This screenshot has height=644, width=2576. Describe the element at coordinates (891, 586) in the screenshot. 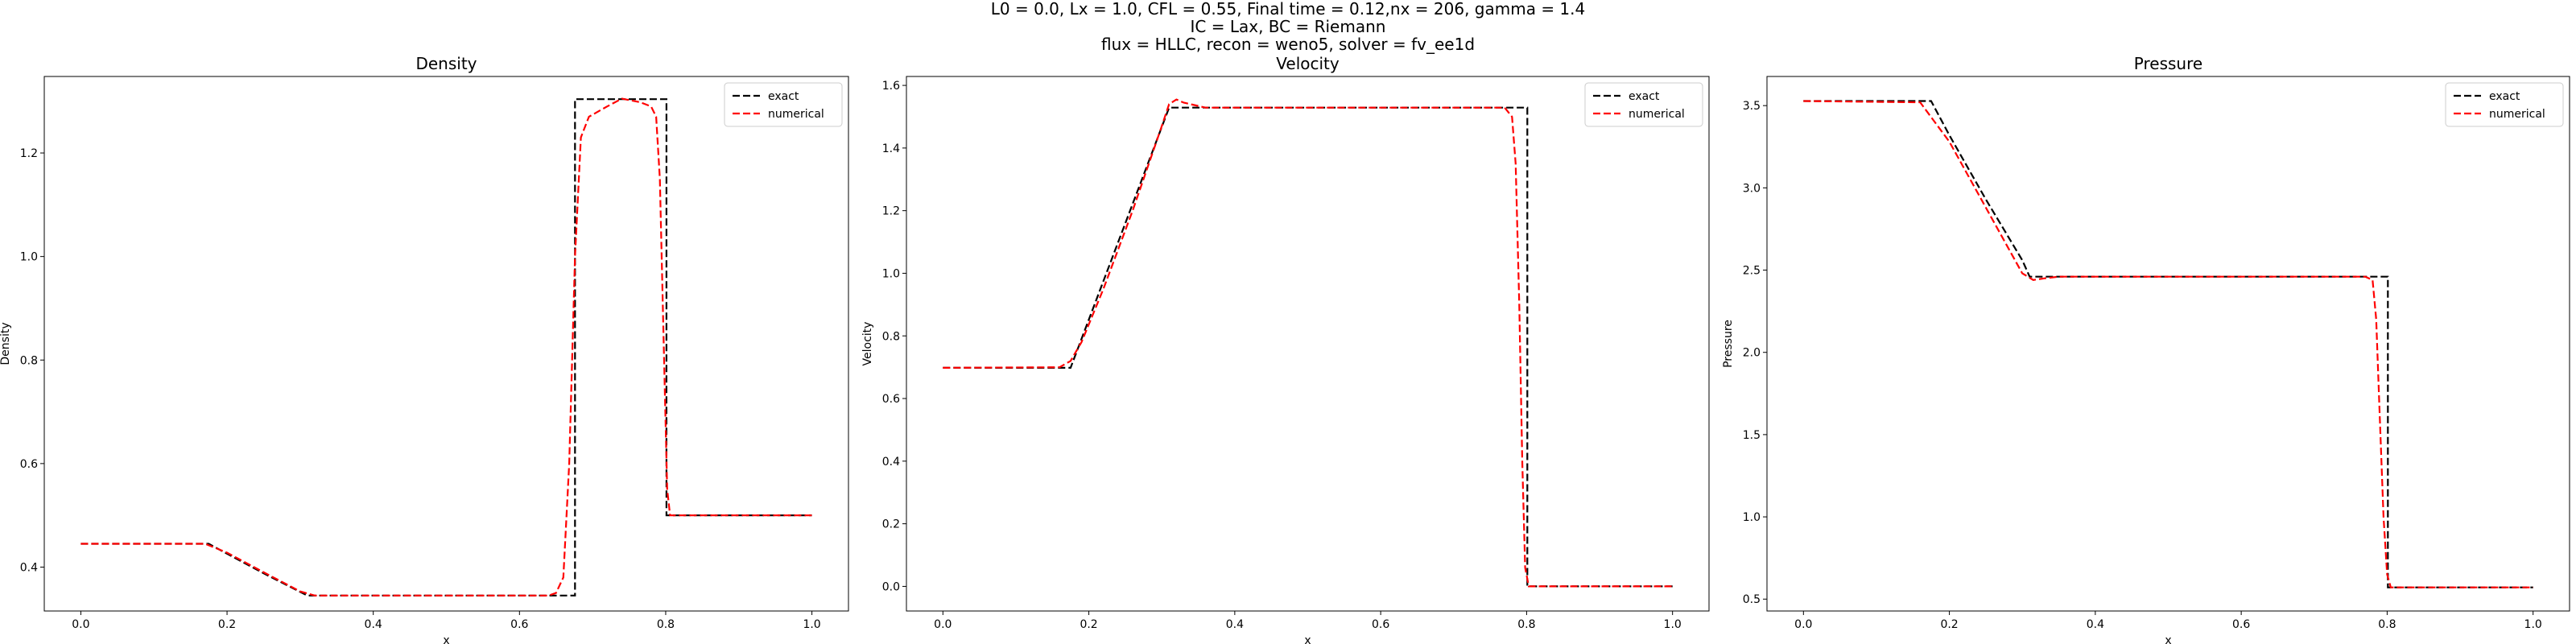

I see `velocity-ytick-label: 0.0` at that location.